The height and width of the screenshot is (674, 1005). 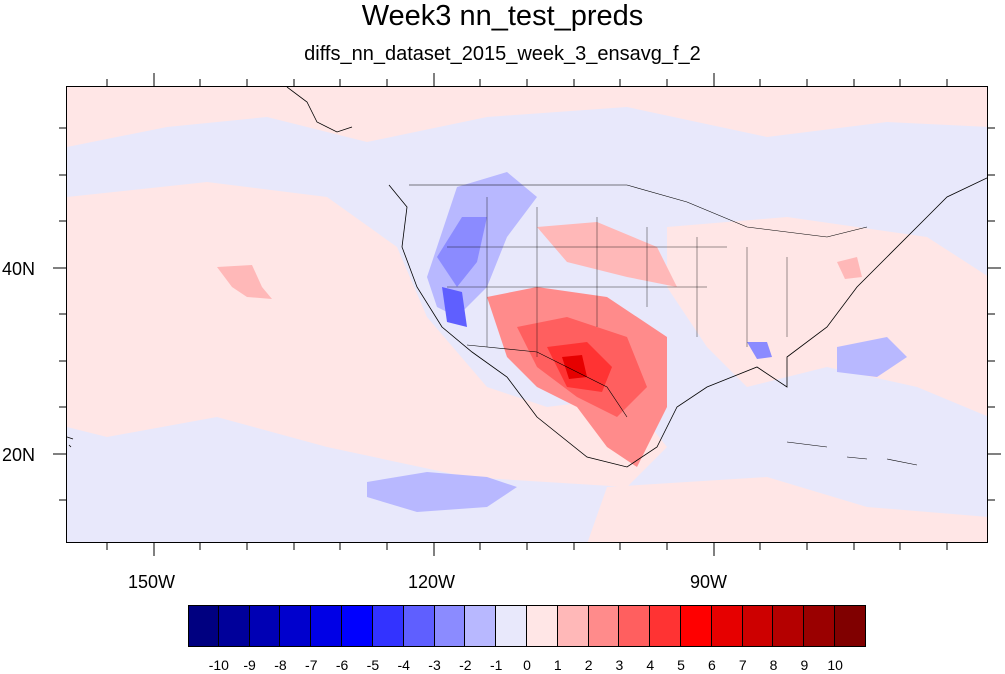 I want to click on colorbar, so click(x=527, y=626).